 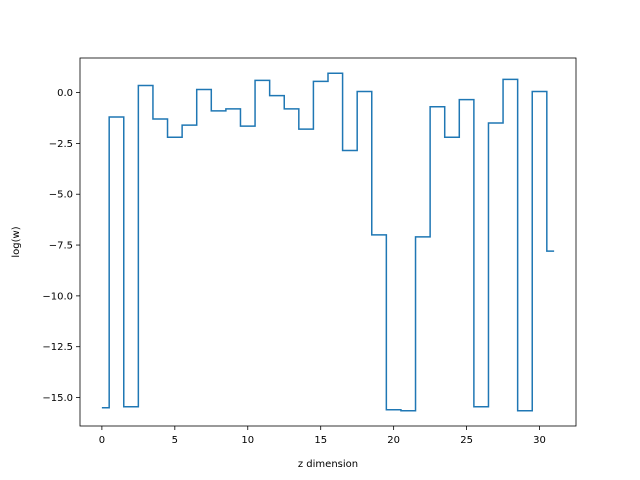 I want to click on y-tick-label: −10.0, so click(x=57, y=296).